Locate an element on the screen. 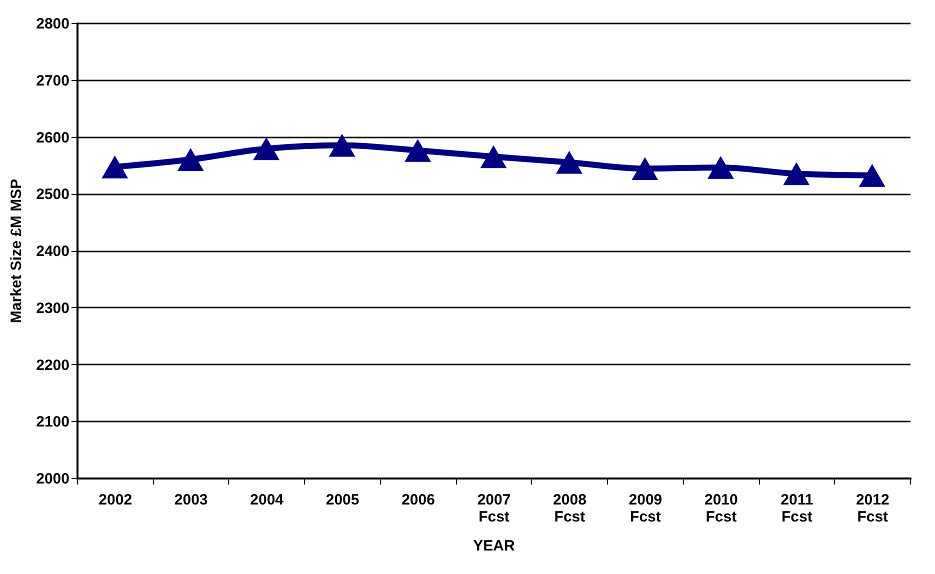 The width and height of the screenshot is (935, 574). y-tick-label: 2800 is located at coordinates (53, 24).